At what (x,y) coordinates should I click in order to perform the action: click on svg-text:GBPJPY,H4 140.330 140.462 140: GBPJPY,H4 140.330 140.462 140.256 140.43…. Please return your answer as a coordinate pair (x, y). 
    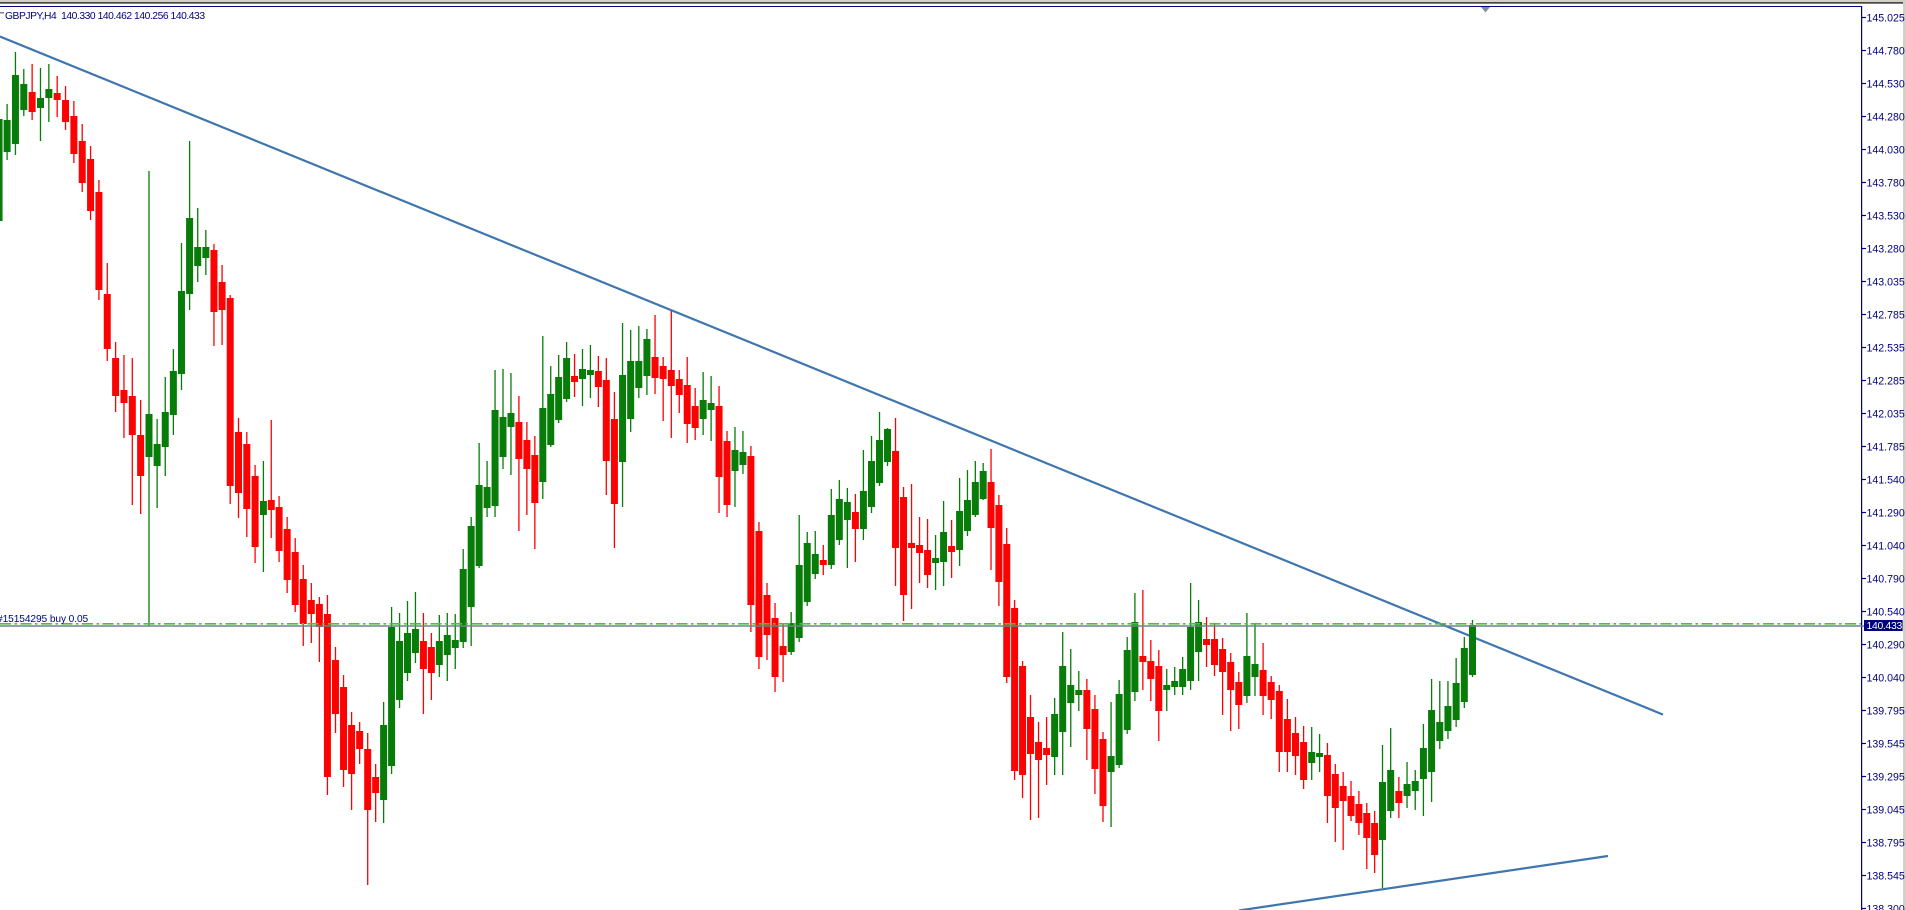
    Looking at the image, I should click on (105, 16).